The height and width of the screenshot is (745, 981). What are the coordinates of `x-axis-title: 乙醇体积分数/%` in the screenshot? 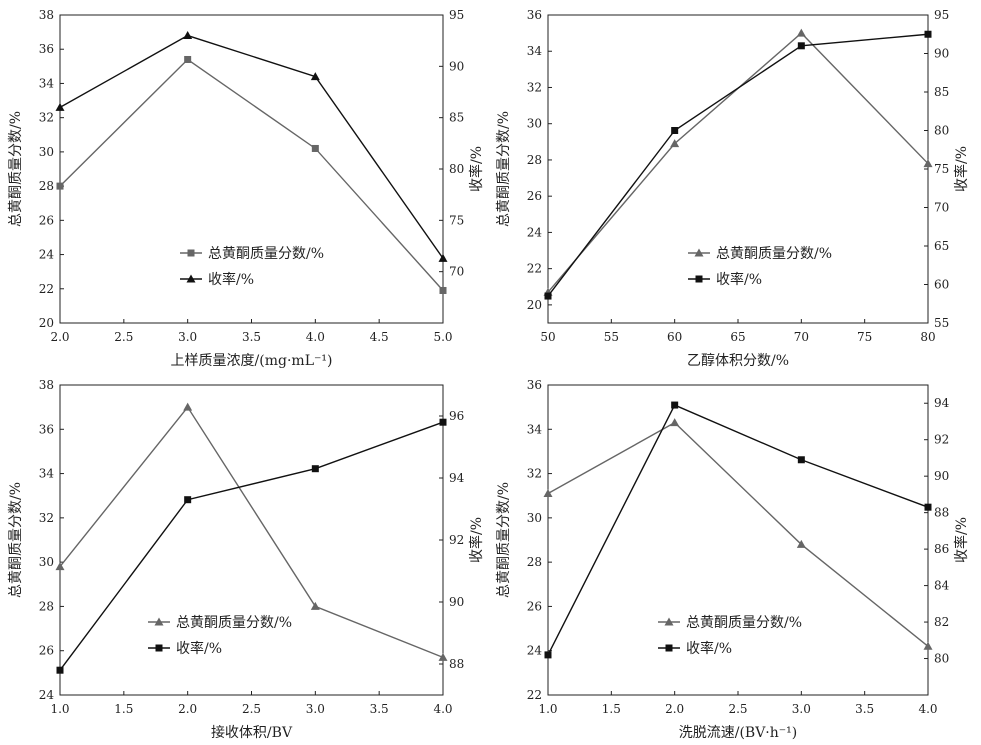 It's located at (738, 360).